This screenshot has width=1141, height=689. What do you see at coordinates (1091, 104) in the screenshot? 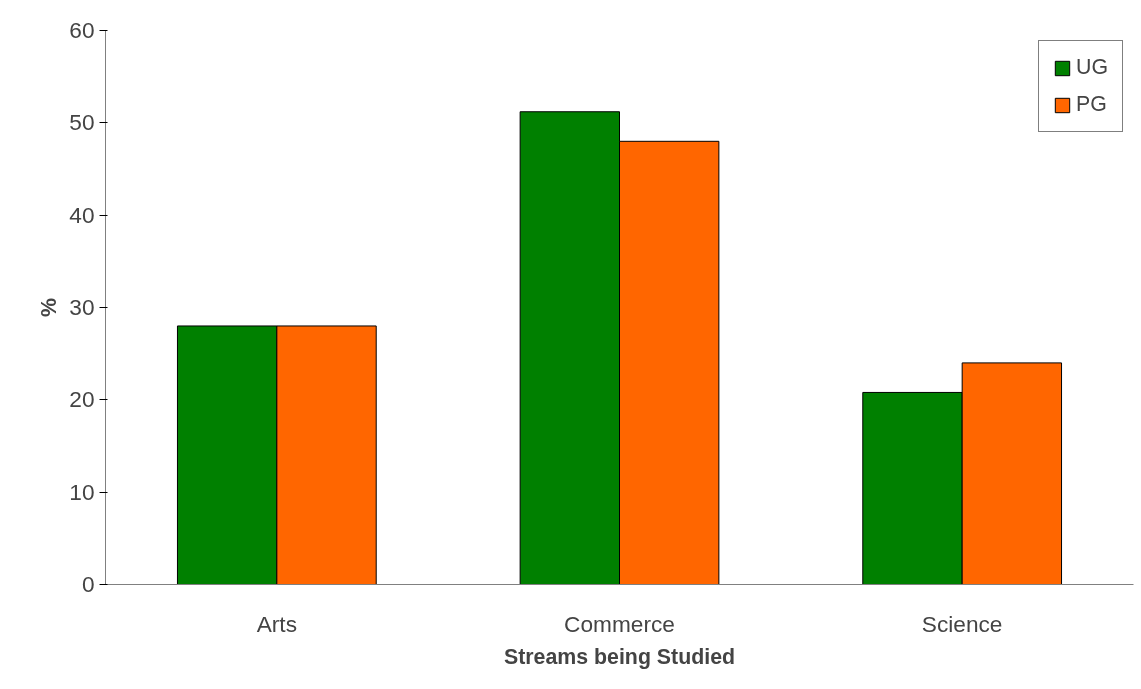
I see `legend-label: PG` at bounding box center [1091, 104].